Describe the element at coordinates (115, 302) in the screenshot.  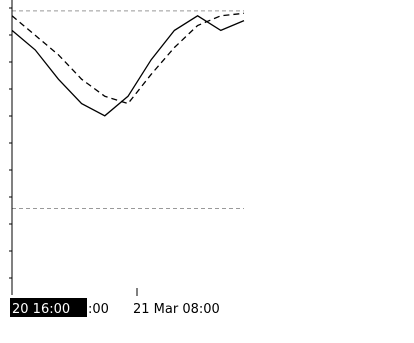
I see `x-axis: 20 16:00 :00 21 Mar 08:00` at that location.